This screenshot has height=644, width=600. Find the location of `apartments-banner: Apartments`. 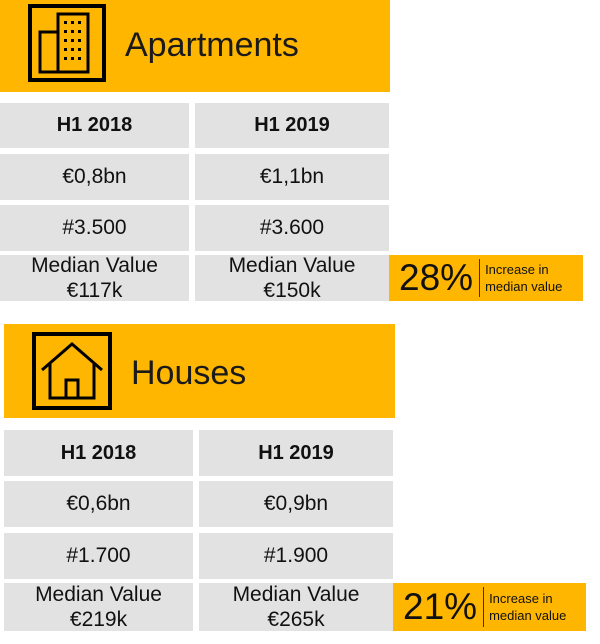

apartments-banner: Apartments is located at coordinates (195, 46).